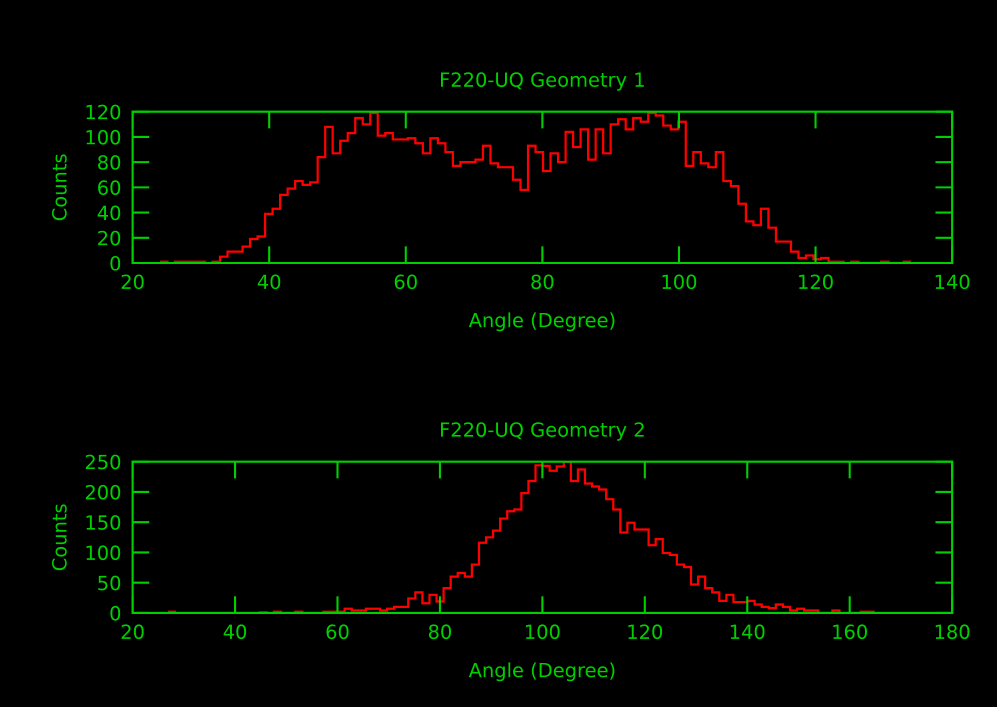 This screenshot has width=997, height=707. Describe the element at coordinates (109, 238) in the screenshot. I see `y-tick-label: 20` at that location.